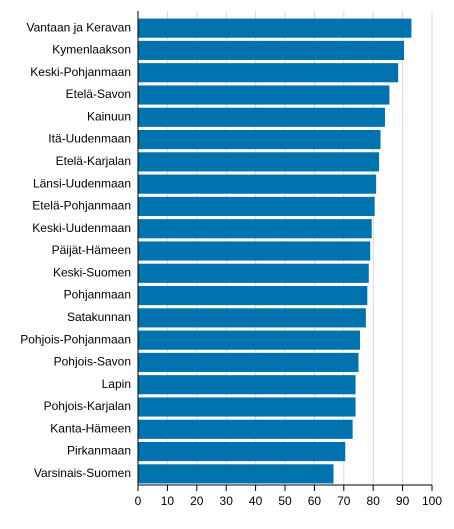 The image size is (454, 529). Describe the element at coordinates (92, 362) in the screenshot. I see `category-label: Pohjois-Savon` at that location.